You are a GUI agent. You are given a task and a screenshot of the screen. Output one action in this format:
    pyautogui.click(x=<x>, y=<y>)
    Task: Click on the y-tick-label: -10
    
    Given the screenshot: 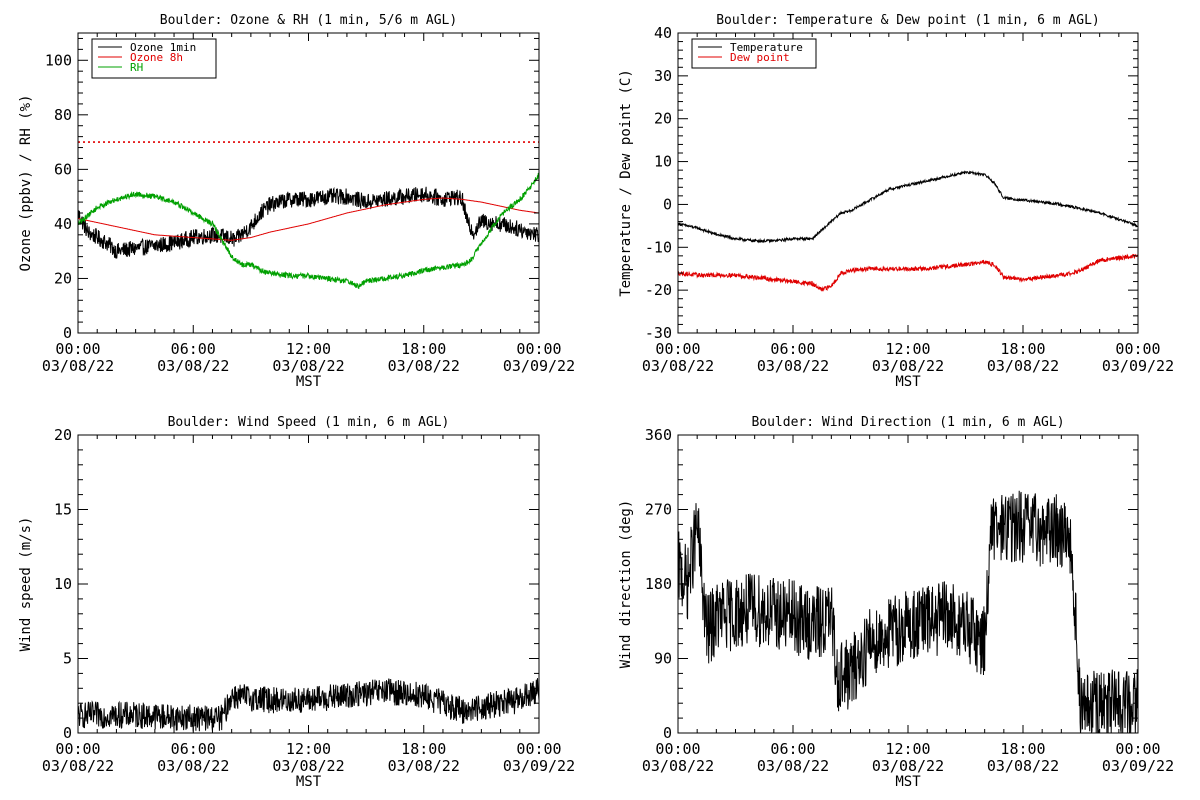 What is the action you would take?
    pyautogui.click(x=658, y=247)
    